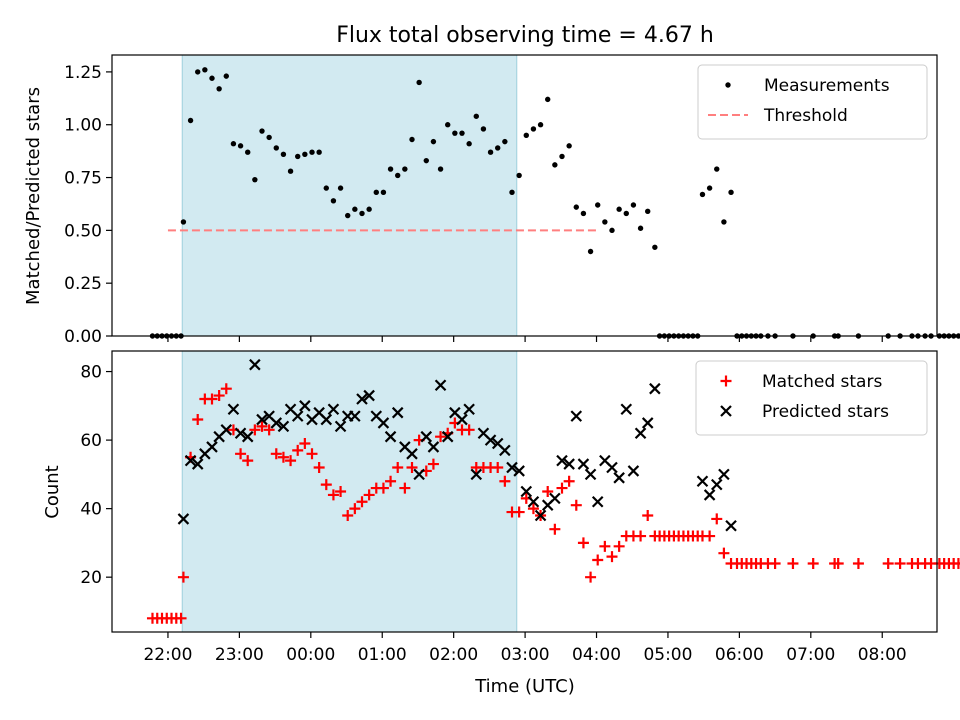 The height and width of the screenshot is (720, 960). I want to click on top-y-tick-label: 0.50, so click(83, 231).